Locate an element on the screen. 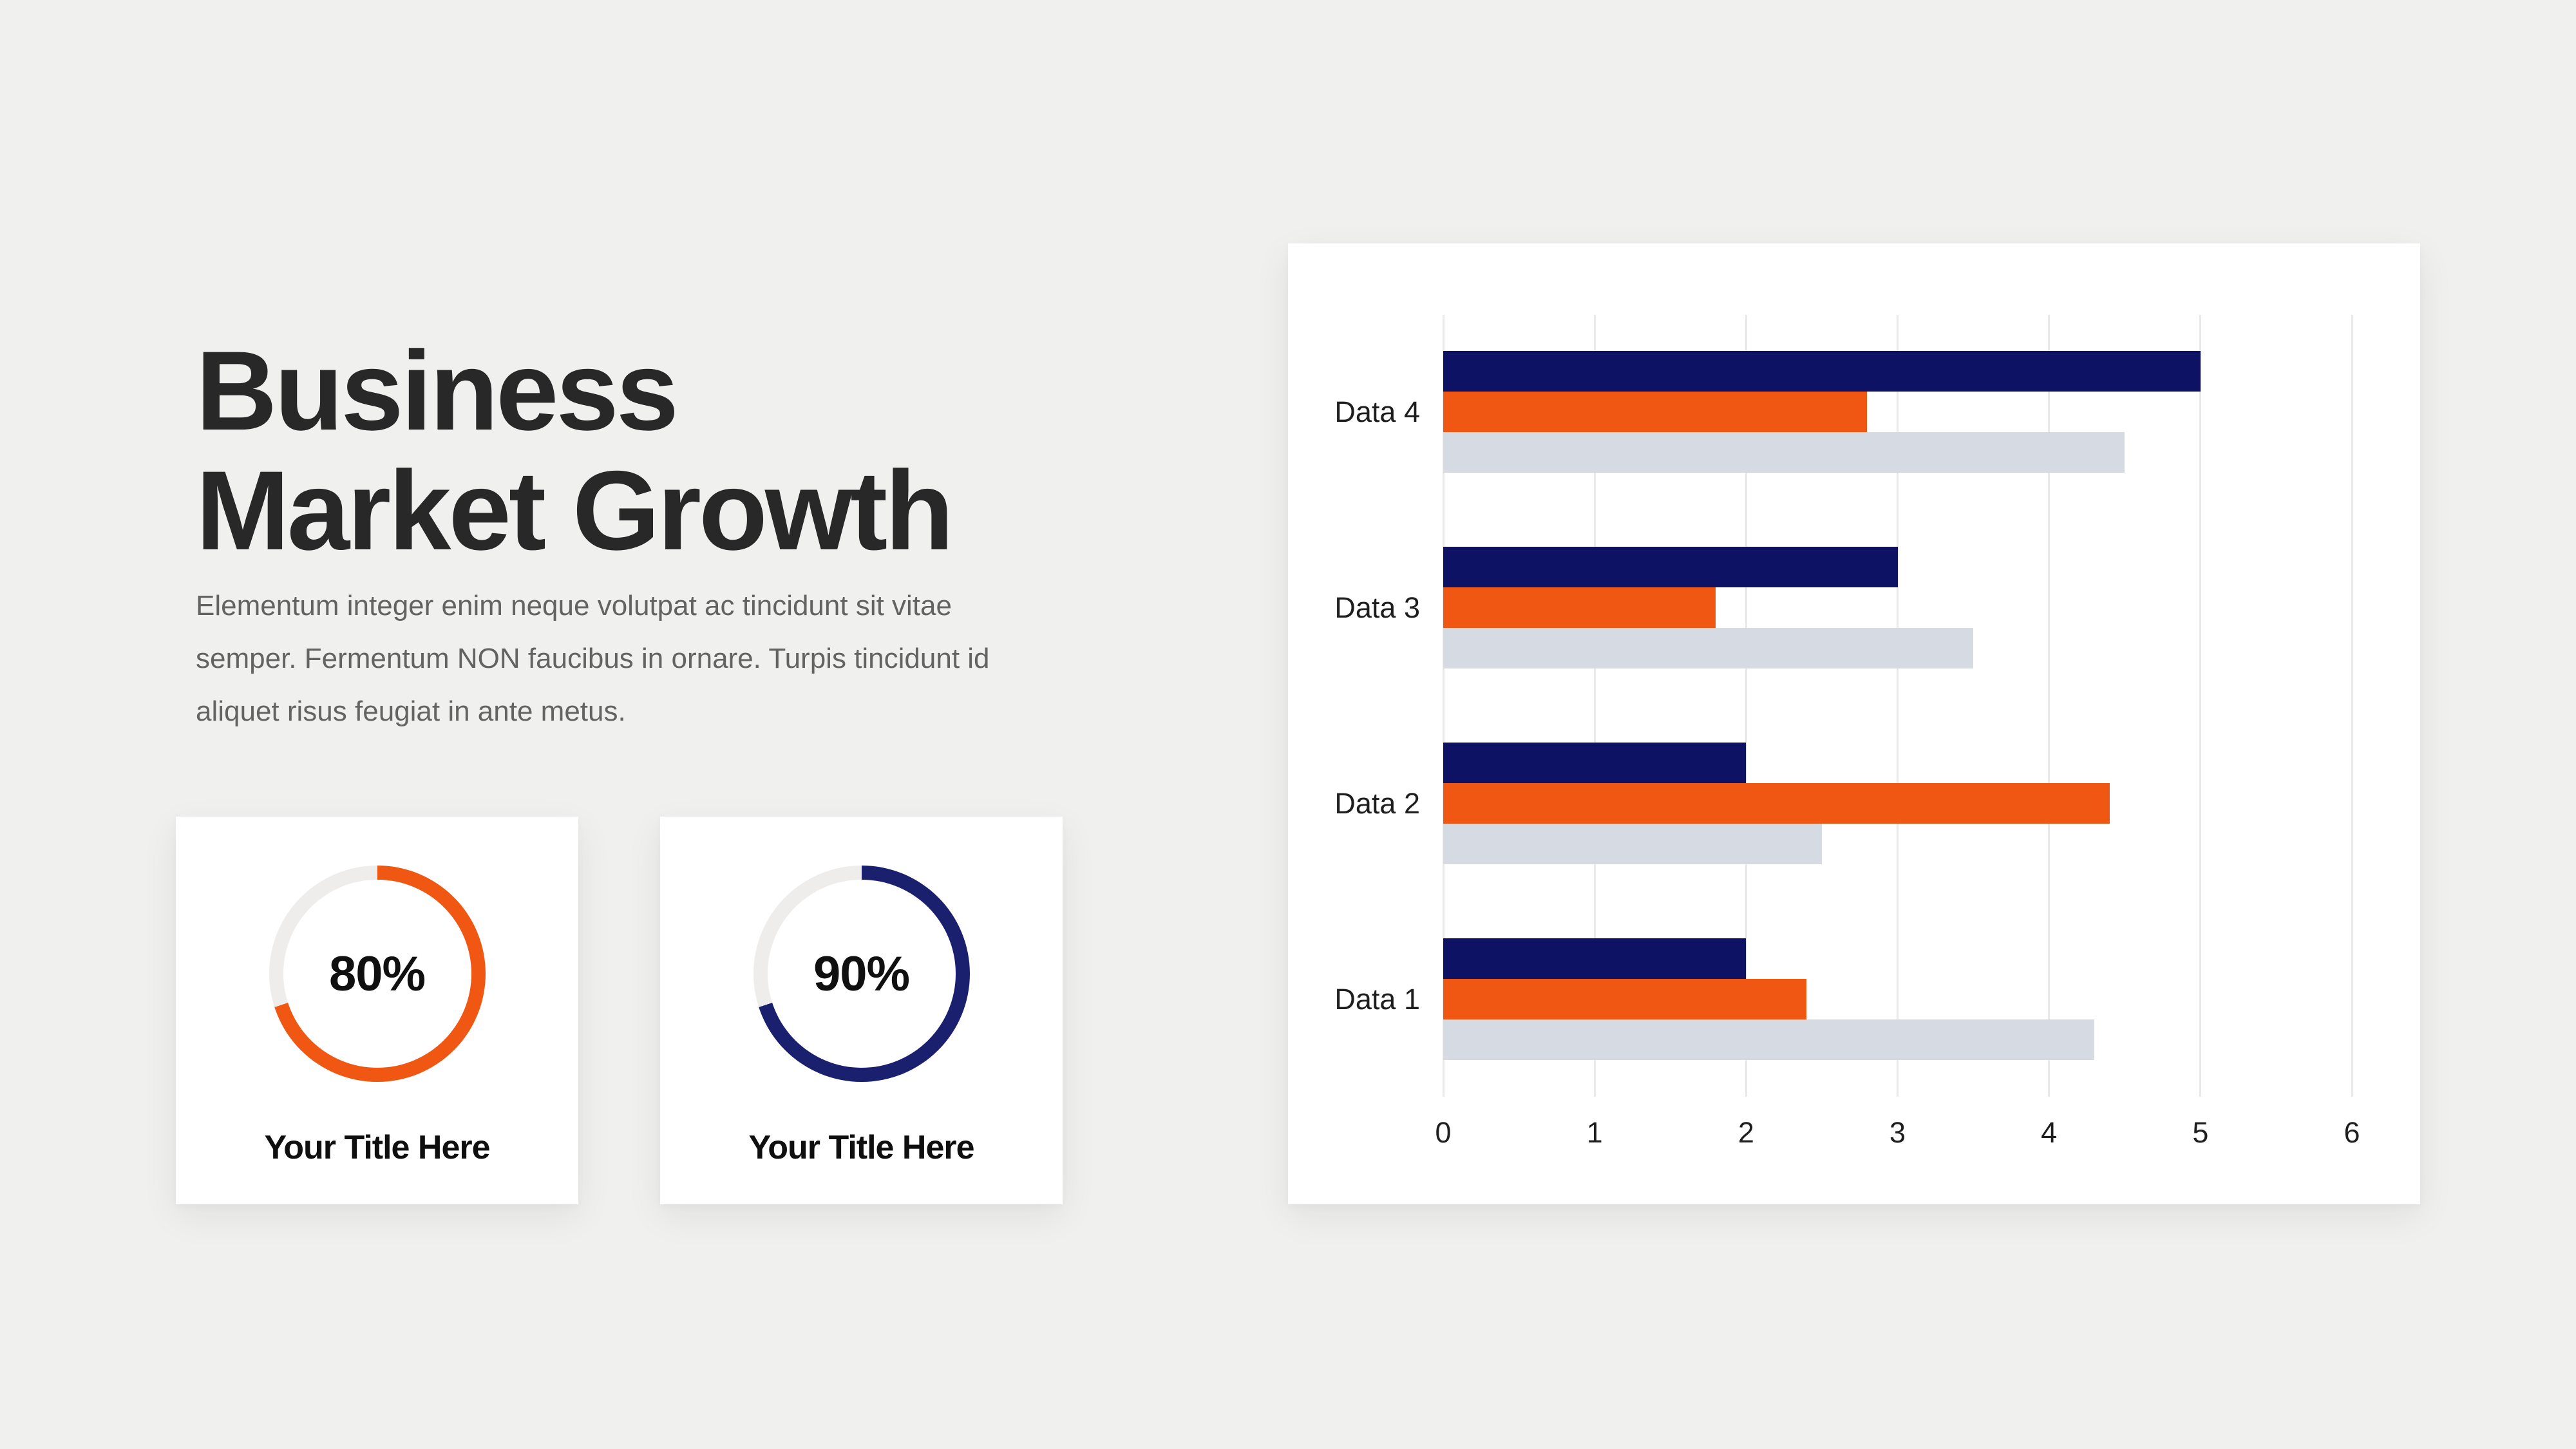  donut-percent-value: 80% is located at coordinates (377, 974).